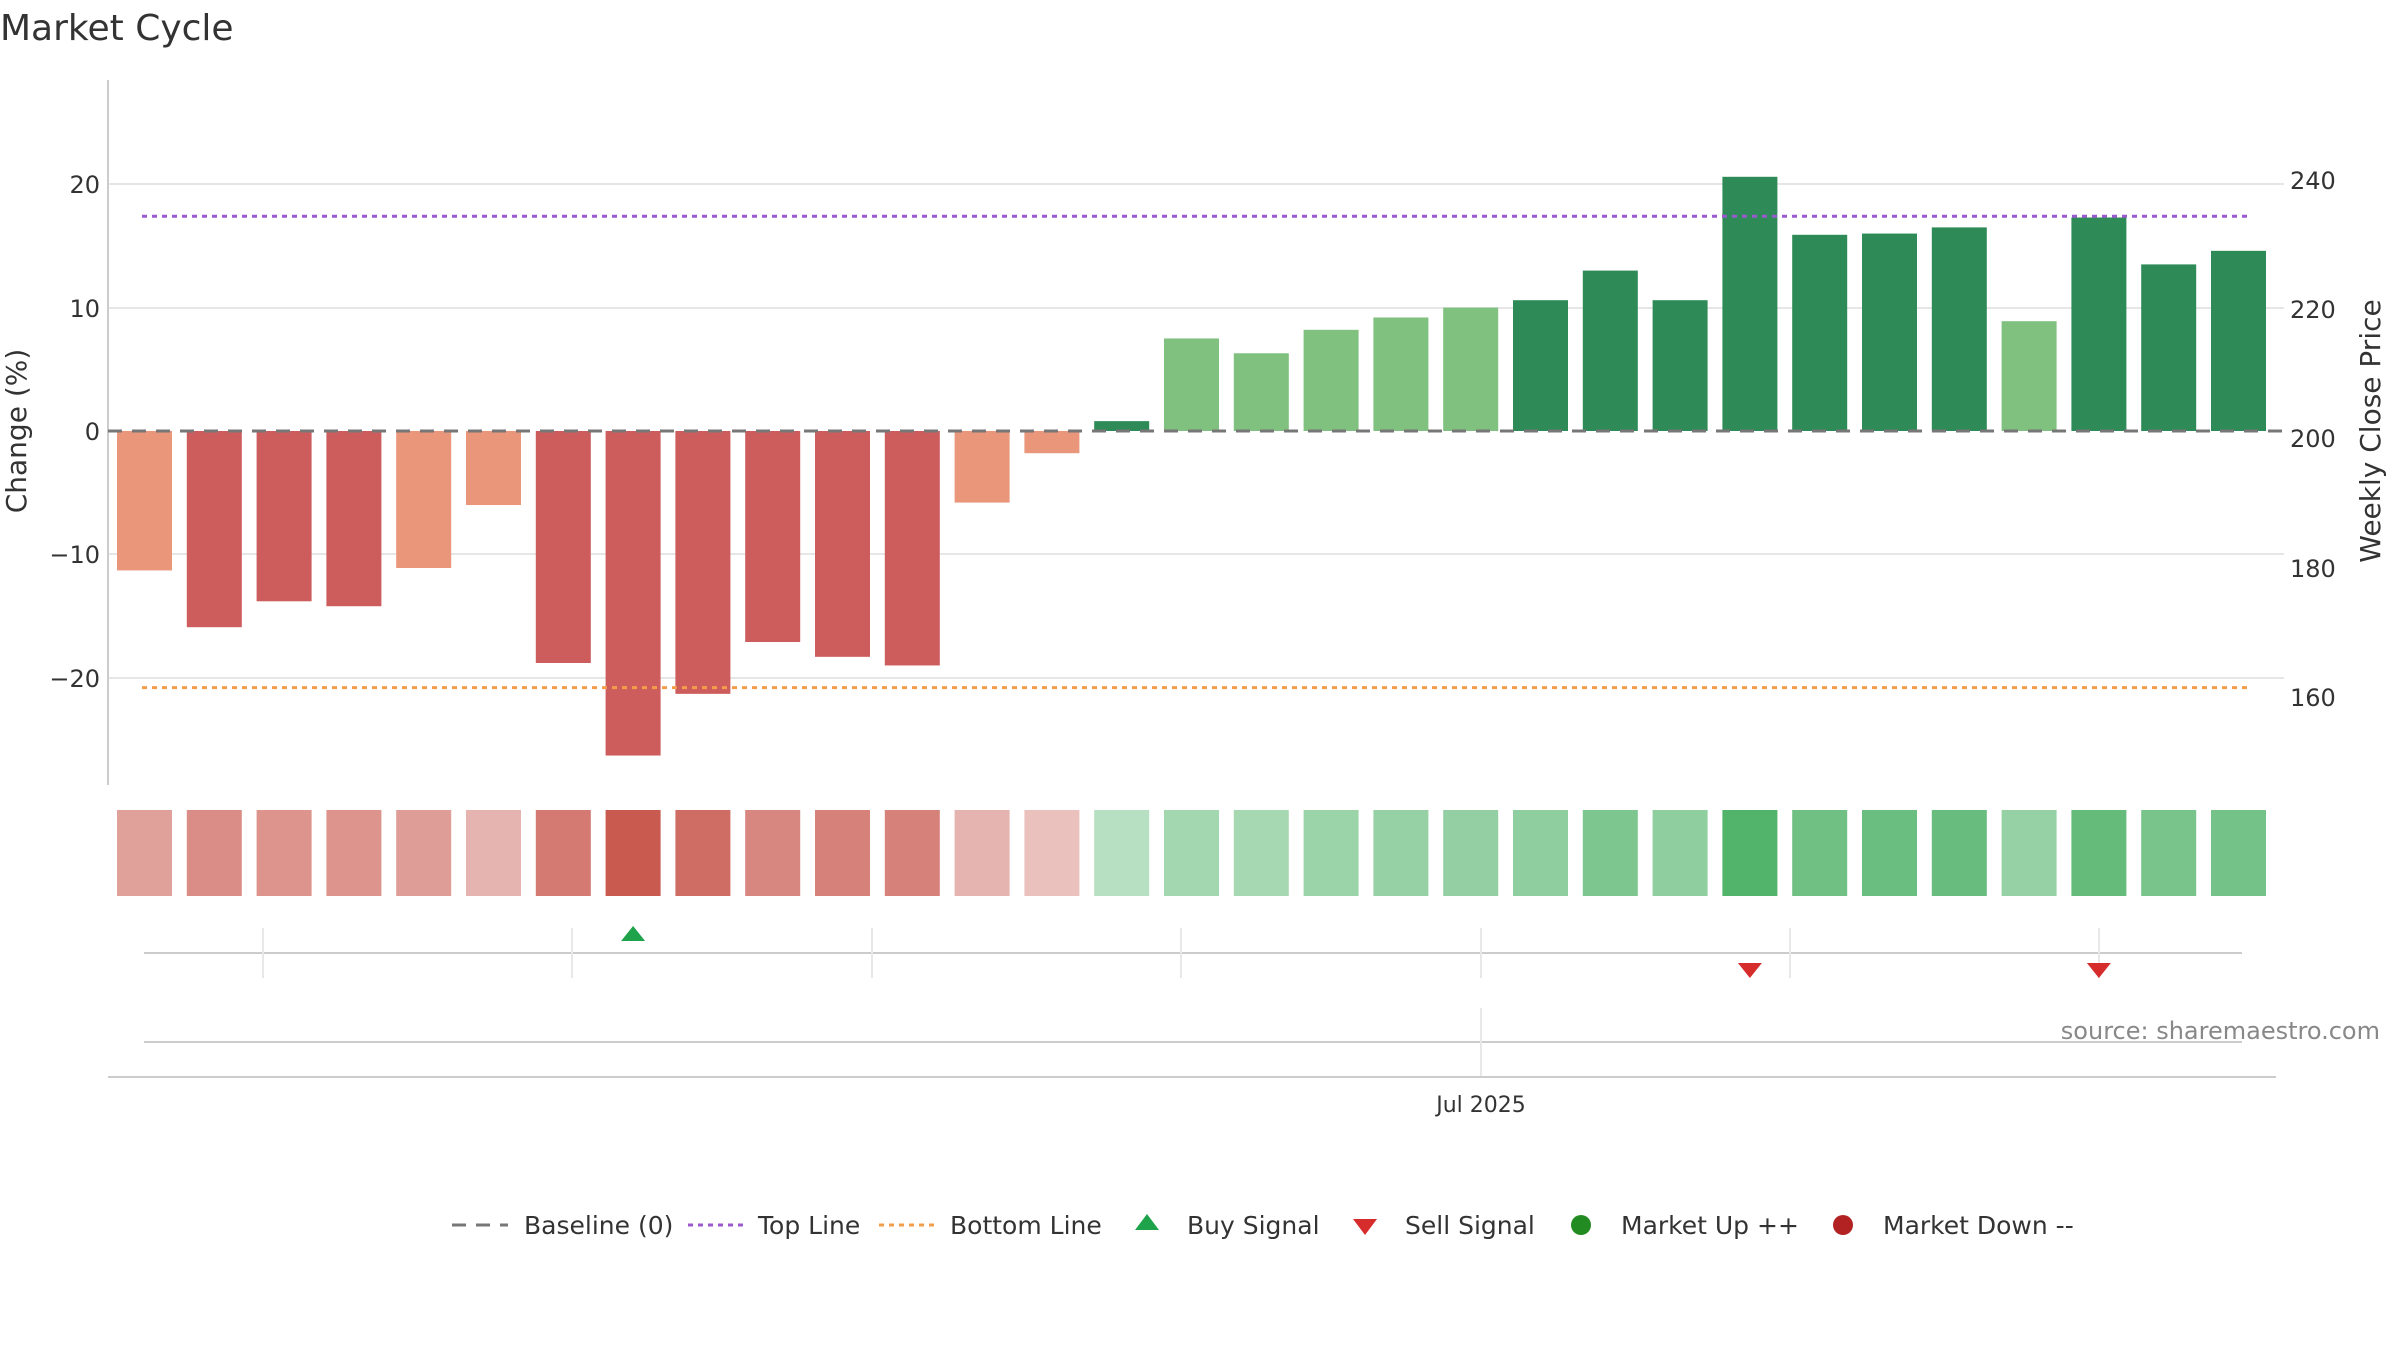 This screenshot has height=1350, width=2400. What do you see at coordinates (50, 432) in the screenshot?
I see `left-axis: 20 10 0 −10 −20 Change (%)` at bounding box center [50, 432].